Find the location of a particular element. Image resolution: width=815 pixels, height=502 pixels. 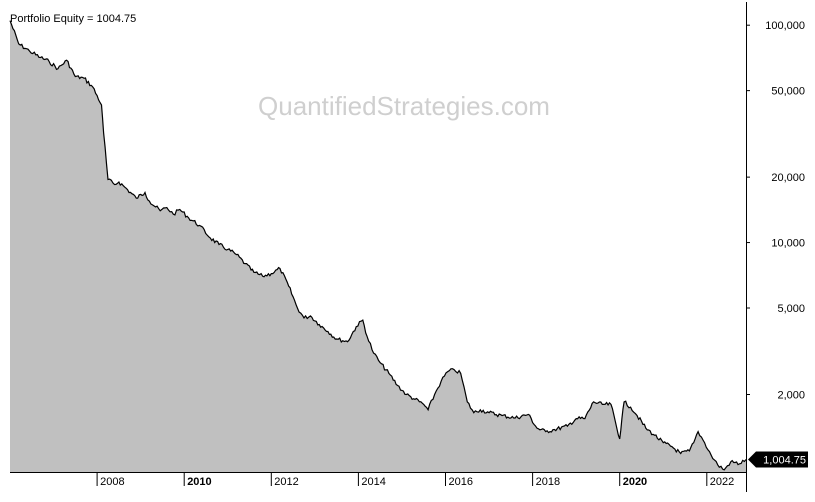

x-tick-label: 2020 is located at coordinates (635, 482).